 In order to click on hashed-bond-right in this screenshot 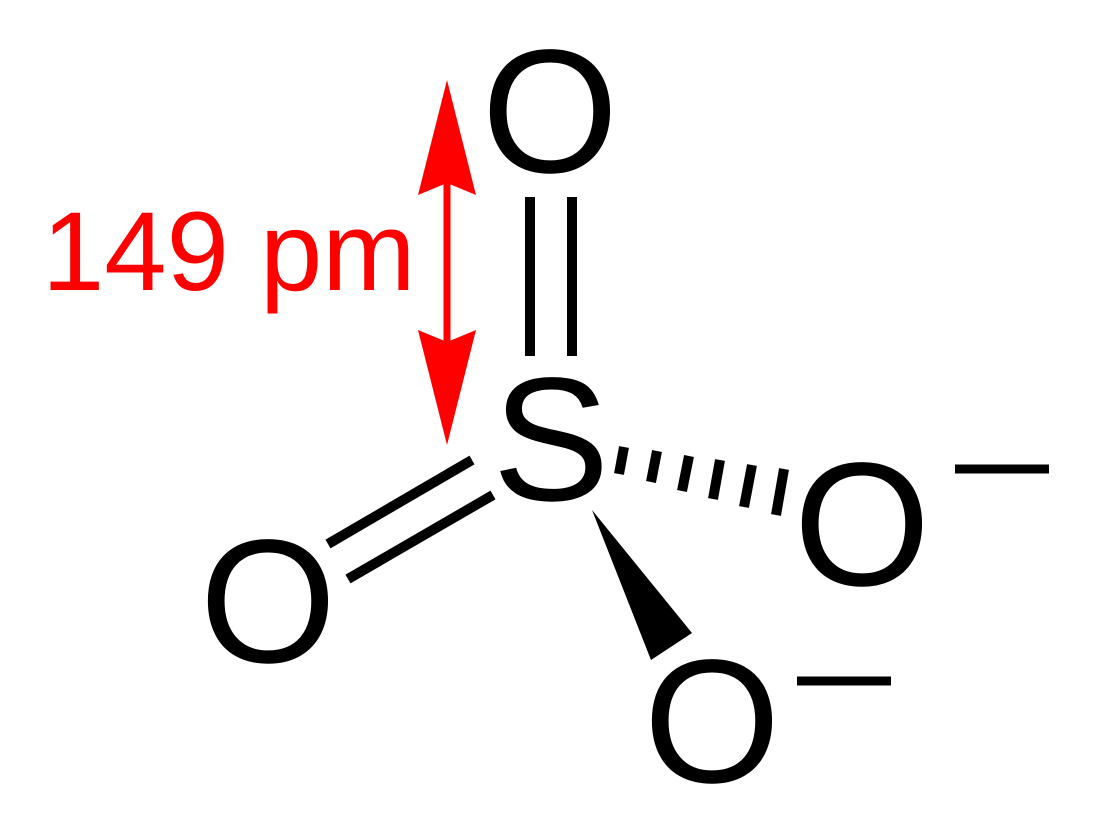, I will do `click(701, 481)`.